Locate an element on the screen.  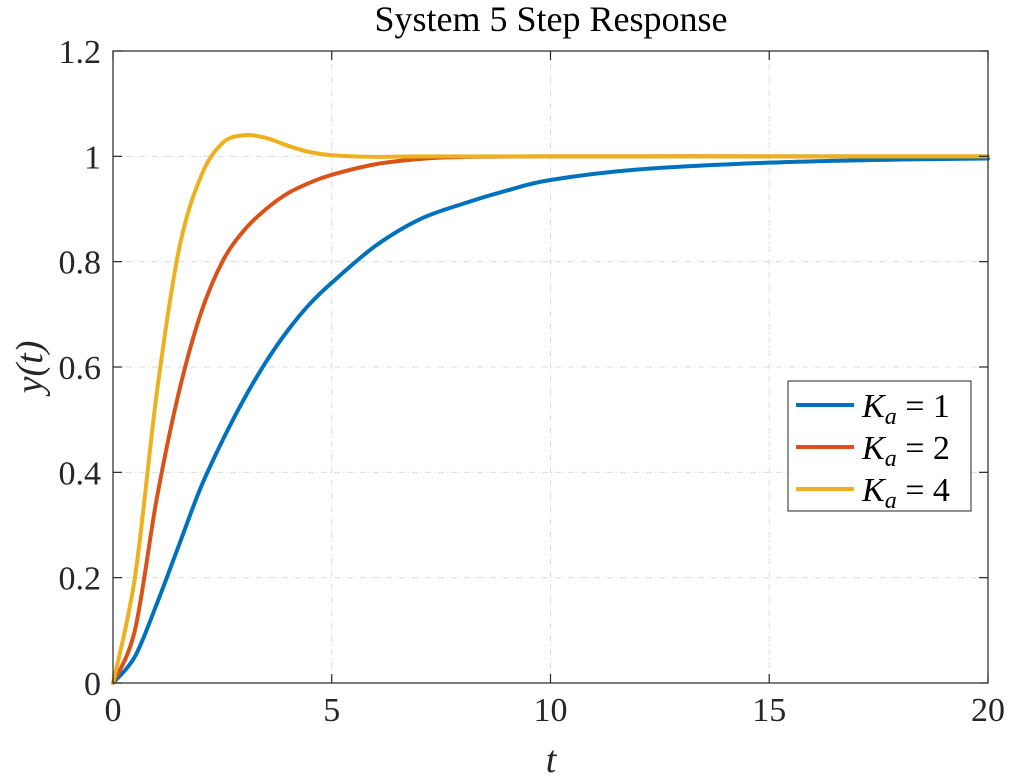
y-tick-label: 1.2 is located at coordinates (80, 52).